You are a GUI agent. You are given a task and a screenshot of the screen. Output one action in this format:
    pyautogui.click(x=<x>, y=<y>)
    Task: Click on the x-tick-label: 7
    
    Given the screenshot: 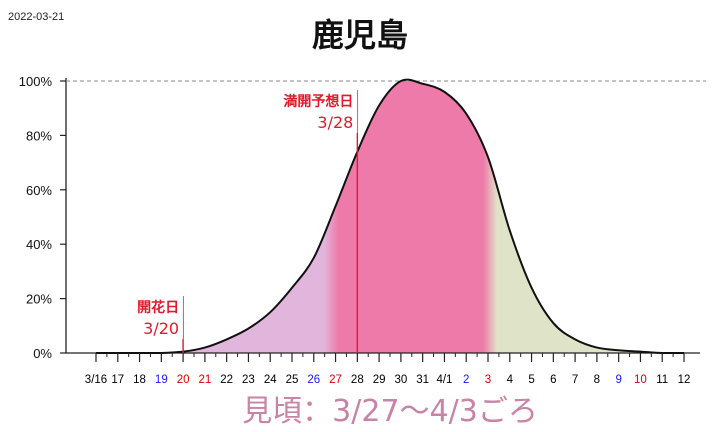 What is the action you would take?
    pyautogui.click(x=575, y=380)
    